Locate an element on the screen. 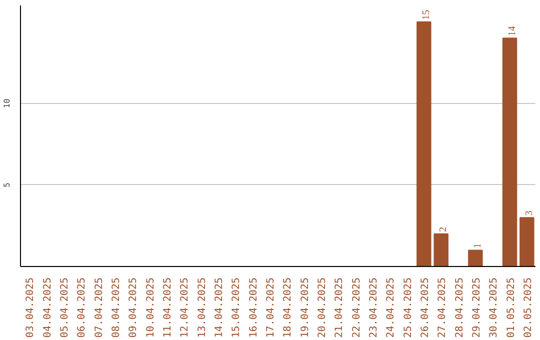 Image resolution: width=540 pixels, height=340 pixels. x-tick-label: 07.04.2025 is located at coordinates (99, 307).